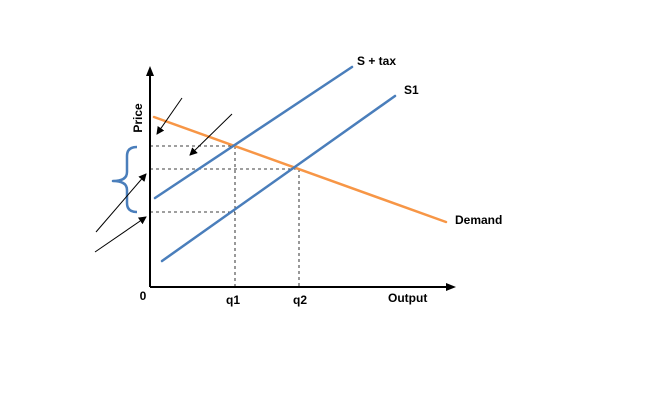 The height and width of the screenshot is (401, 669). Describe the element at coordinates (211, 134) in the screenshot. I see `arrow-to-supply-tax-curve` at that location.